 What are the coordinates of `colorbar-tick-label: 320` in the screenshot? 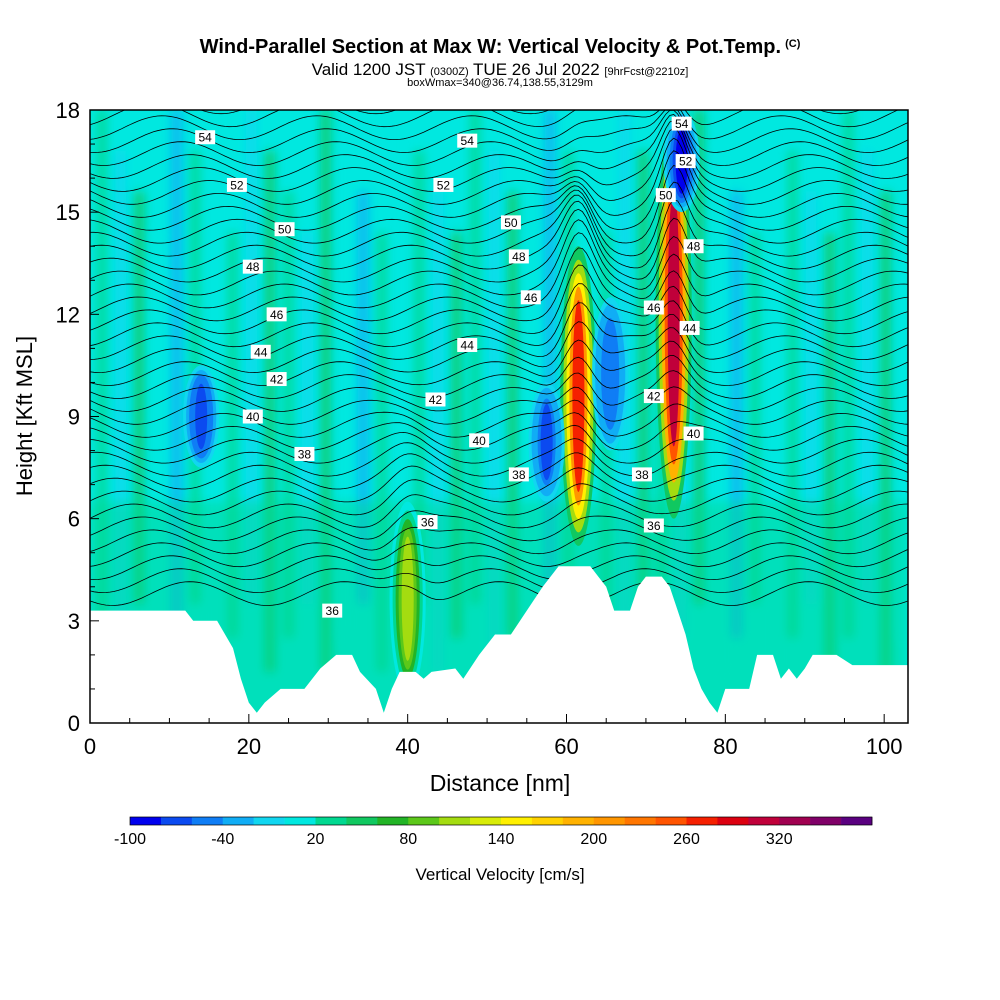 It's located at (779, 839).